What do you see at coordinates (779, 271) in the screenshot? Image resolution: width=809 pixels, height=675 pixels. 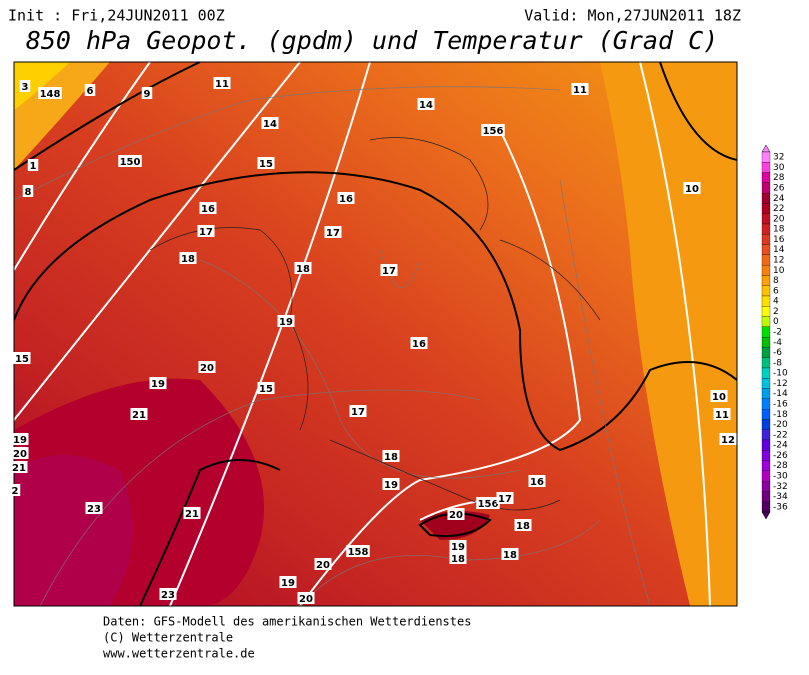 I see `colorbar-label: 10` at bounding box center [779, 271].